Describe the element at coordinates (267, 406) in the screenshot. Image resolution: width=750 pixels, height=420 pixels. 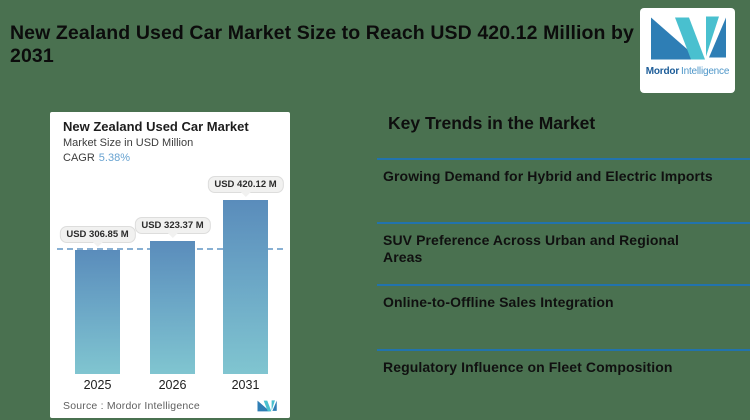
I see `mordor-intelligence-mini-logo-icon` at that location.